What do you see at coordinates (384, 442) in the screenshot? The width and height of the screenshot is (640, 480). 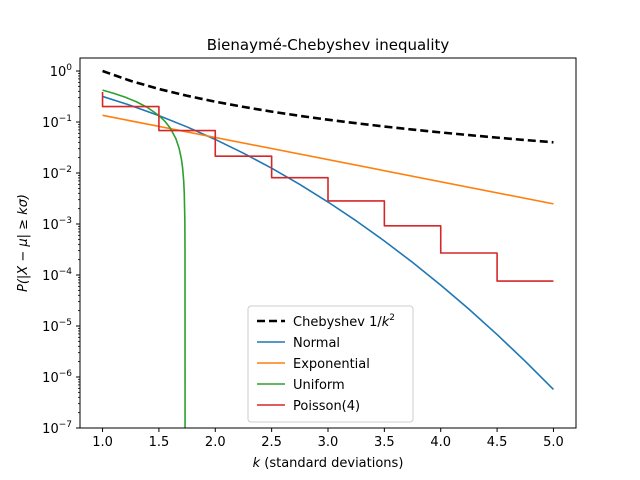 I see `x-tick-label: 3.5` at bounding box center [384, 442].